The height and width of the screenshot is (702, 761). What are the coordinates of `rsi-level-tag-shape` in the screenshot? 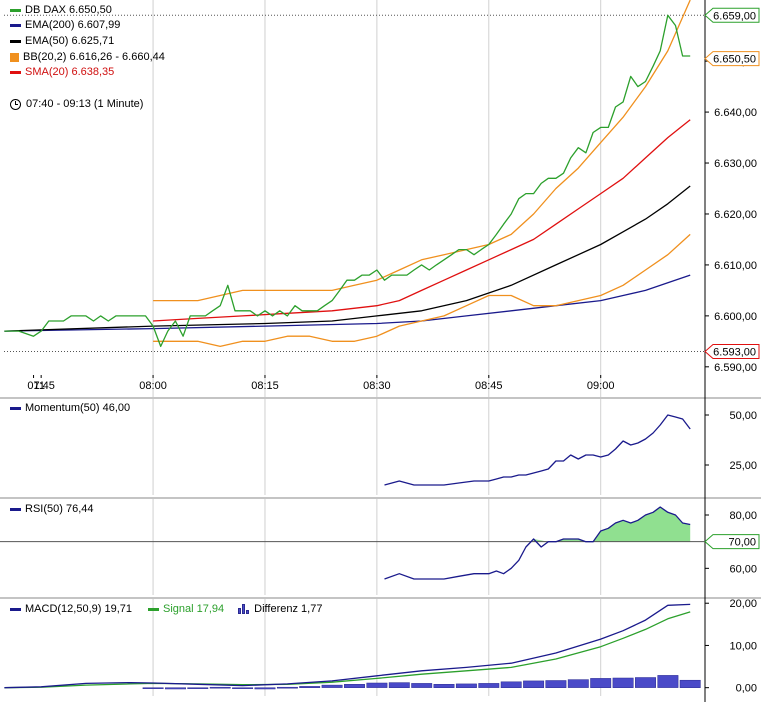 It's located at (732, 542).